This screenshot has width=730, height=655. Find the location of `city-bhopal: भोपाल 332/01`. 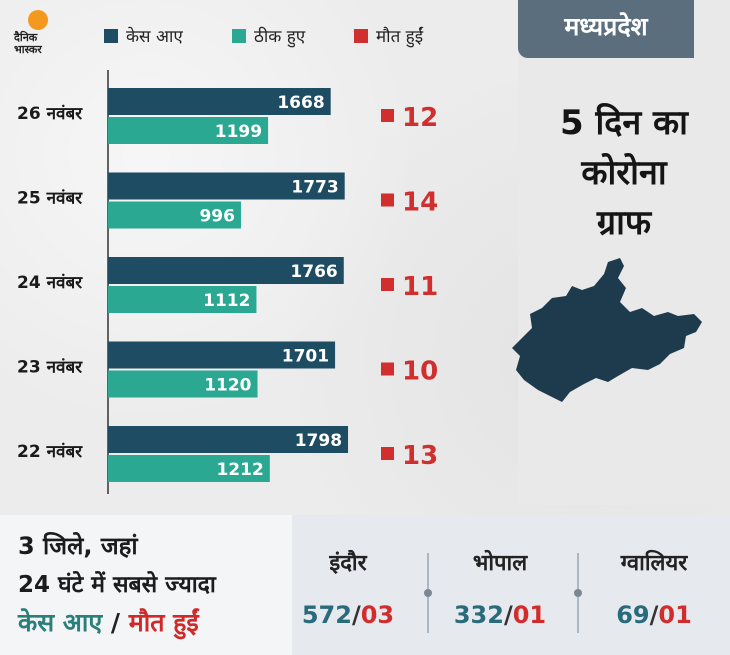

city-bhopal: भोपाल 332/01 is located at coordinates (500, 588).